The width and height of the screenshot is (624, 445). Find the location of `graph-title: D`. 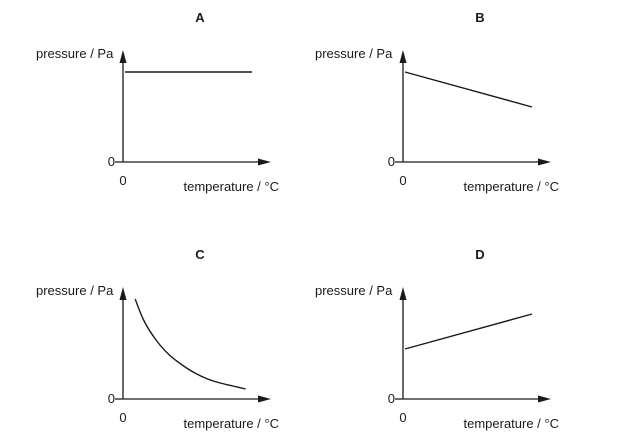

graph-title: D is located at coordinates (479, 254).